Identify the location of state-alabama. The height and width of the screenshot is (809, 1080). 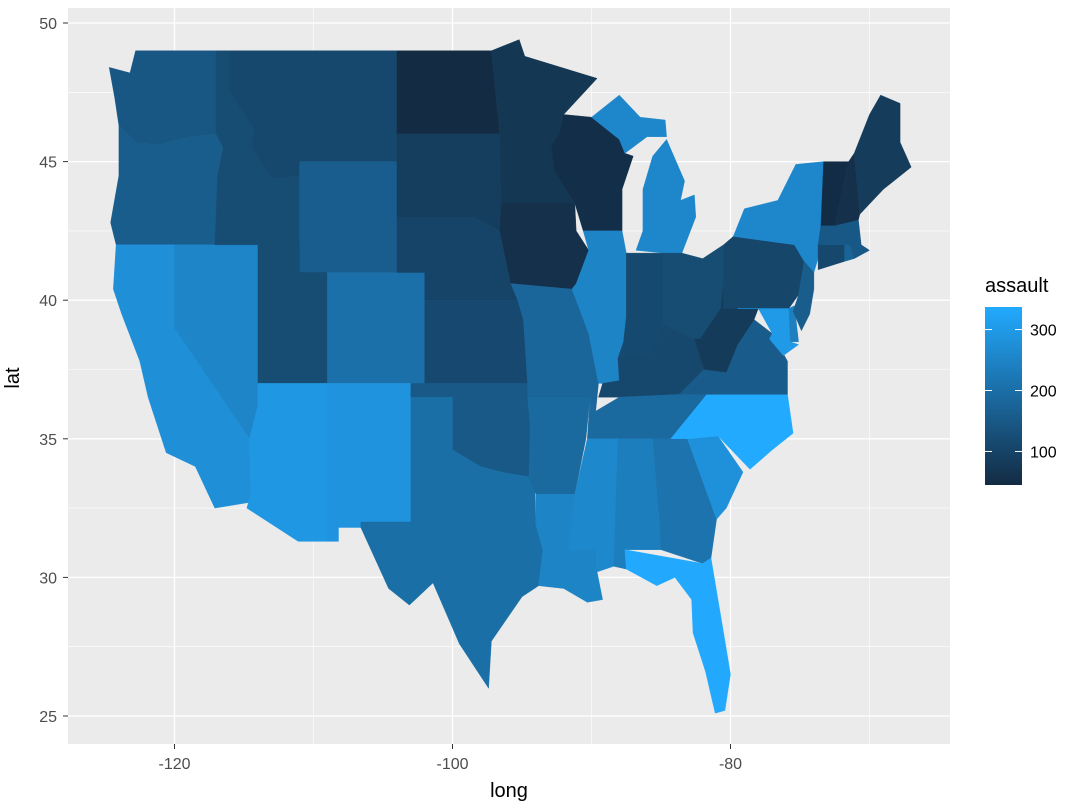
(637, 504).